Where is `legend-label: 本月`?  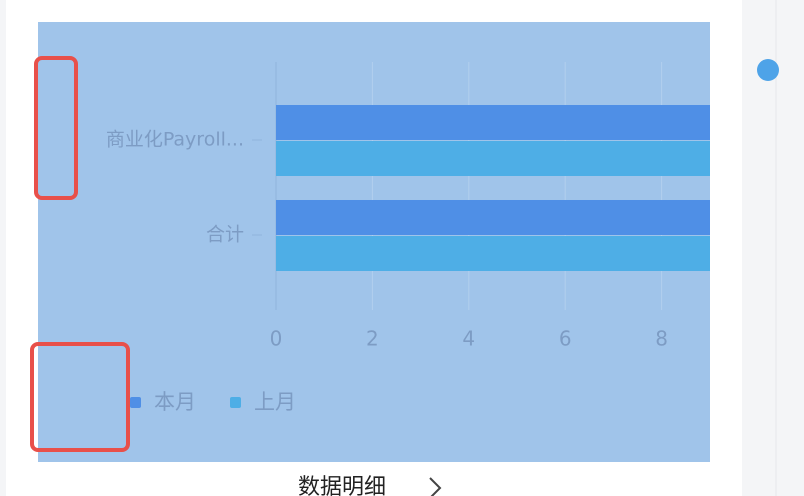
legend-label: 本月 is located at coordinates (175, 402).